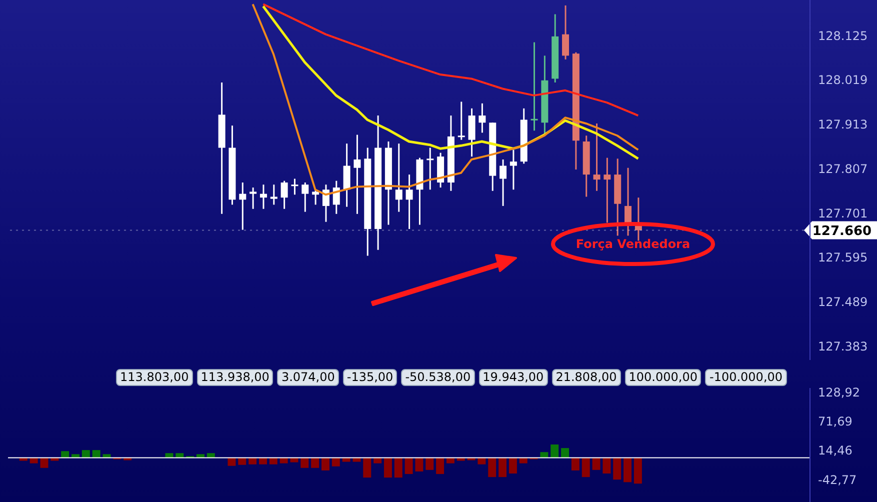 The width and height of the screenshot is (877, 502). I want to click on y-tick-label: 127.383, so click(843, 346).